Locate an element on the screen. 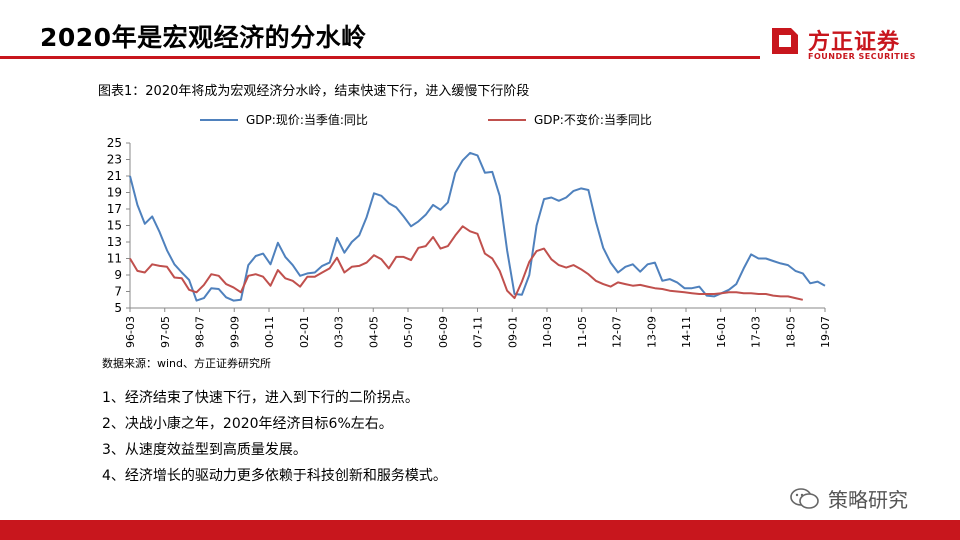 The height and width of the screenshot is (540, 960). legend-item-nominal: GDP:现价:当季值:同比 is located at coordinates (284, 119).